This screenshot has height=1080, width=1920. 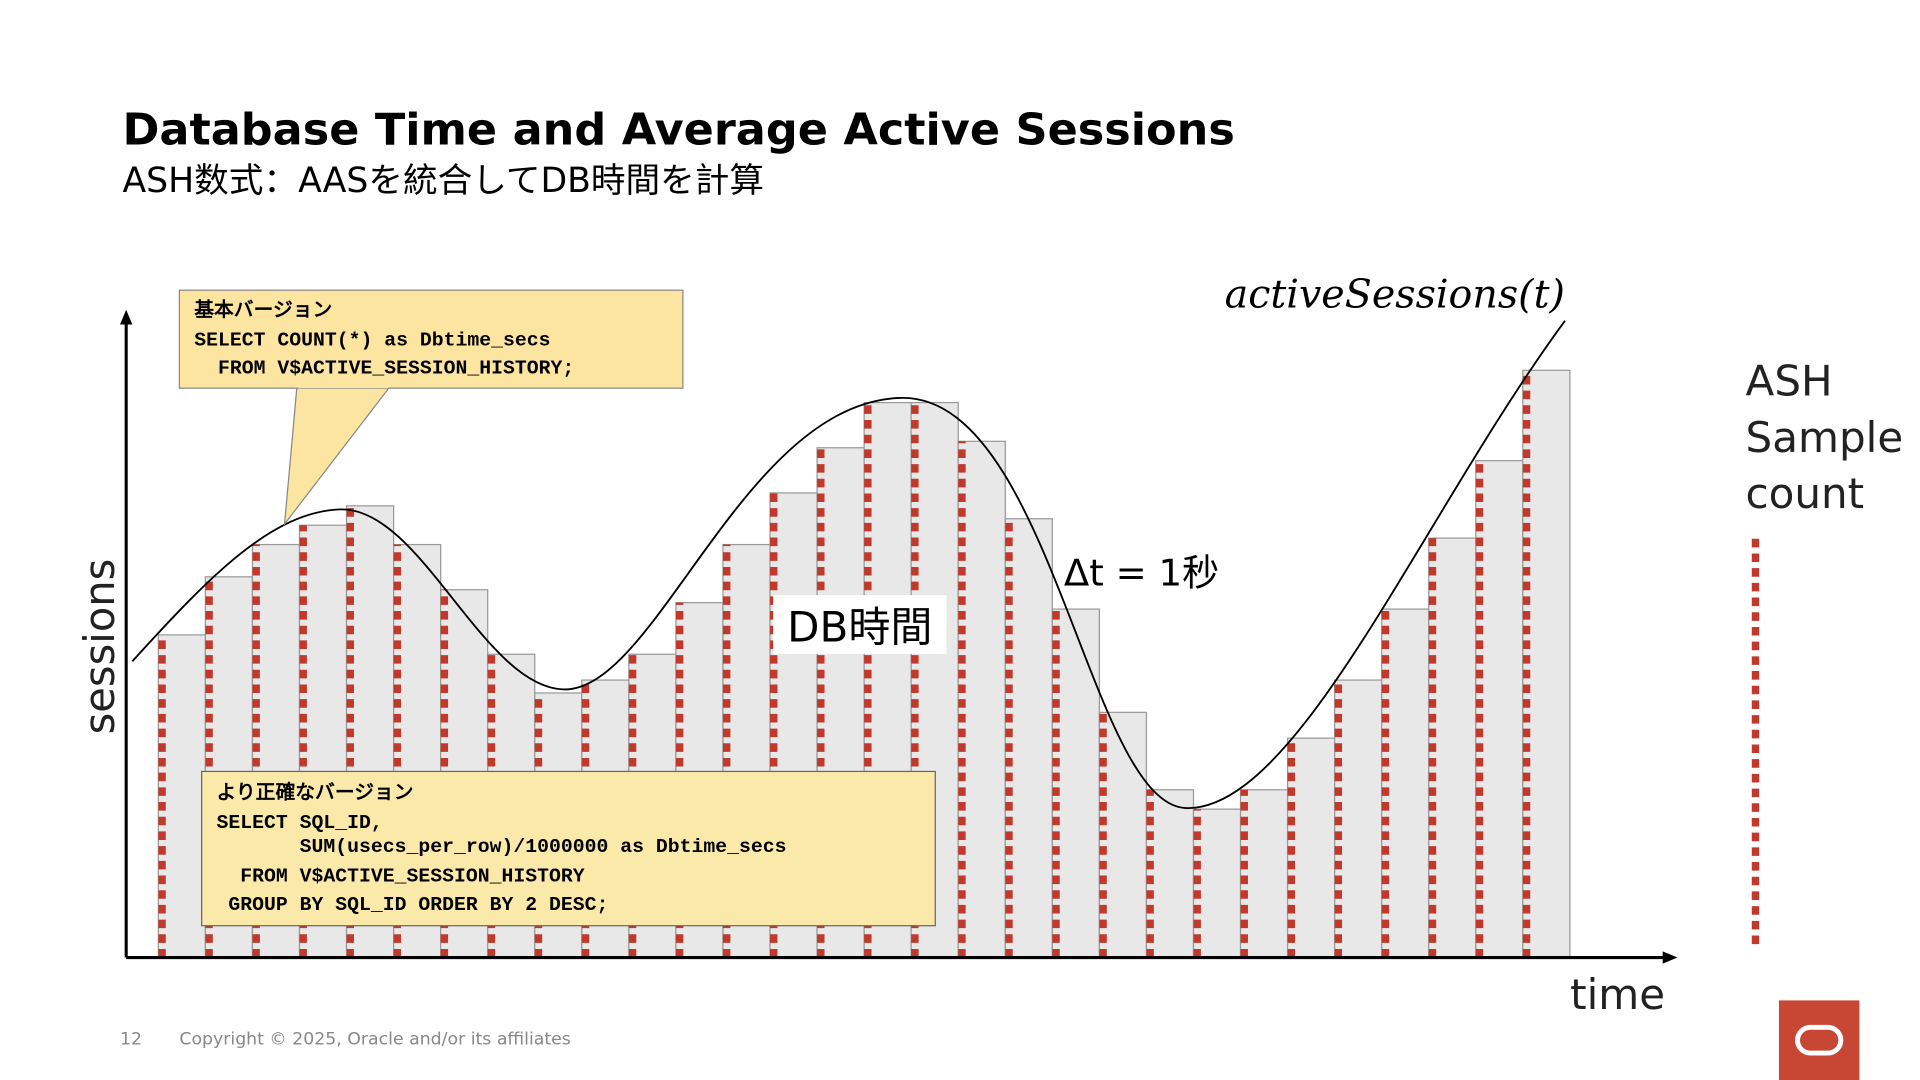 What do you see at coordinates (263, 309) in the screenshot?
I see `callout-title: 基本バージョン` at bounding box center [263, 309].